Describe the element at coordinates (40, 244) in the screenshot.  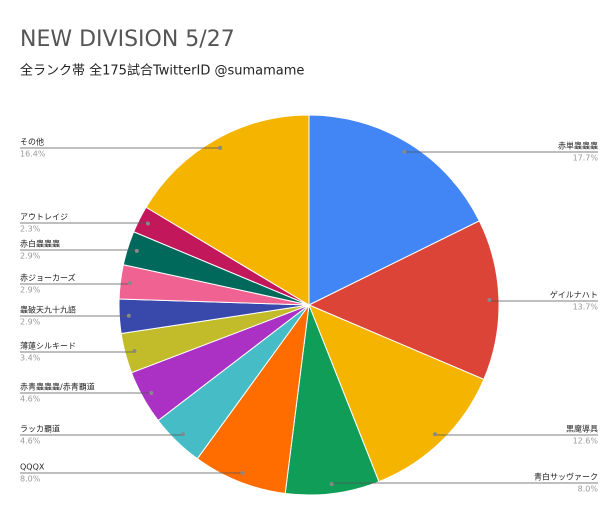
I see `slice-label: 赤白蟲蟲蟲` at that location.